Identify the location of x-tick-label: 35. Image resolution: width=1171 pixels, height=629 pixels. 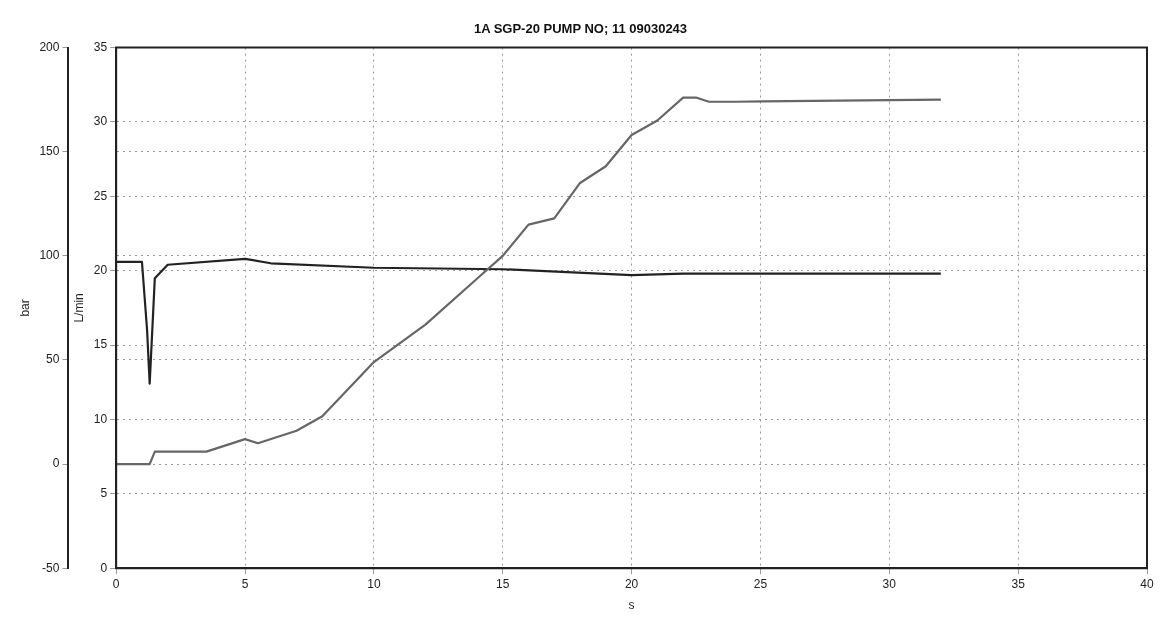
(1018, 583).